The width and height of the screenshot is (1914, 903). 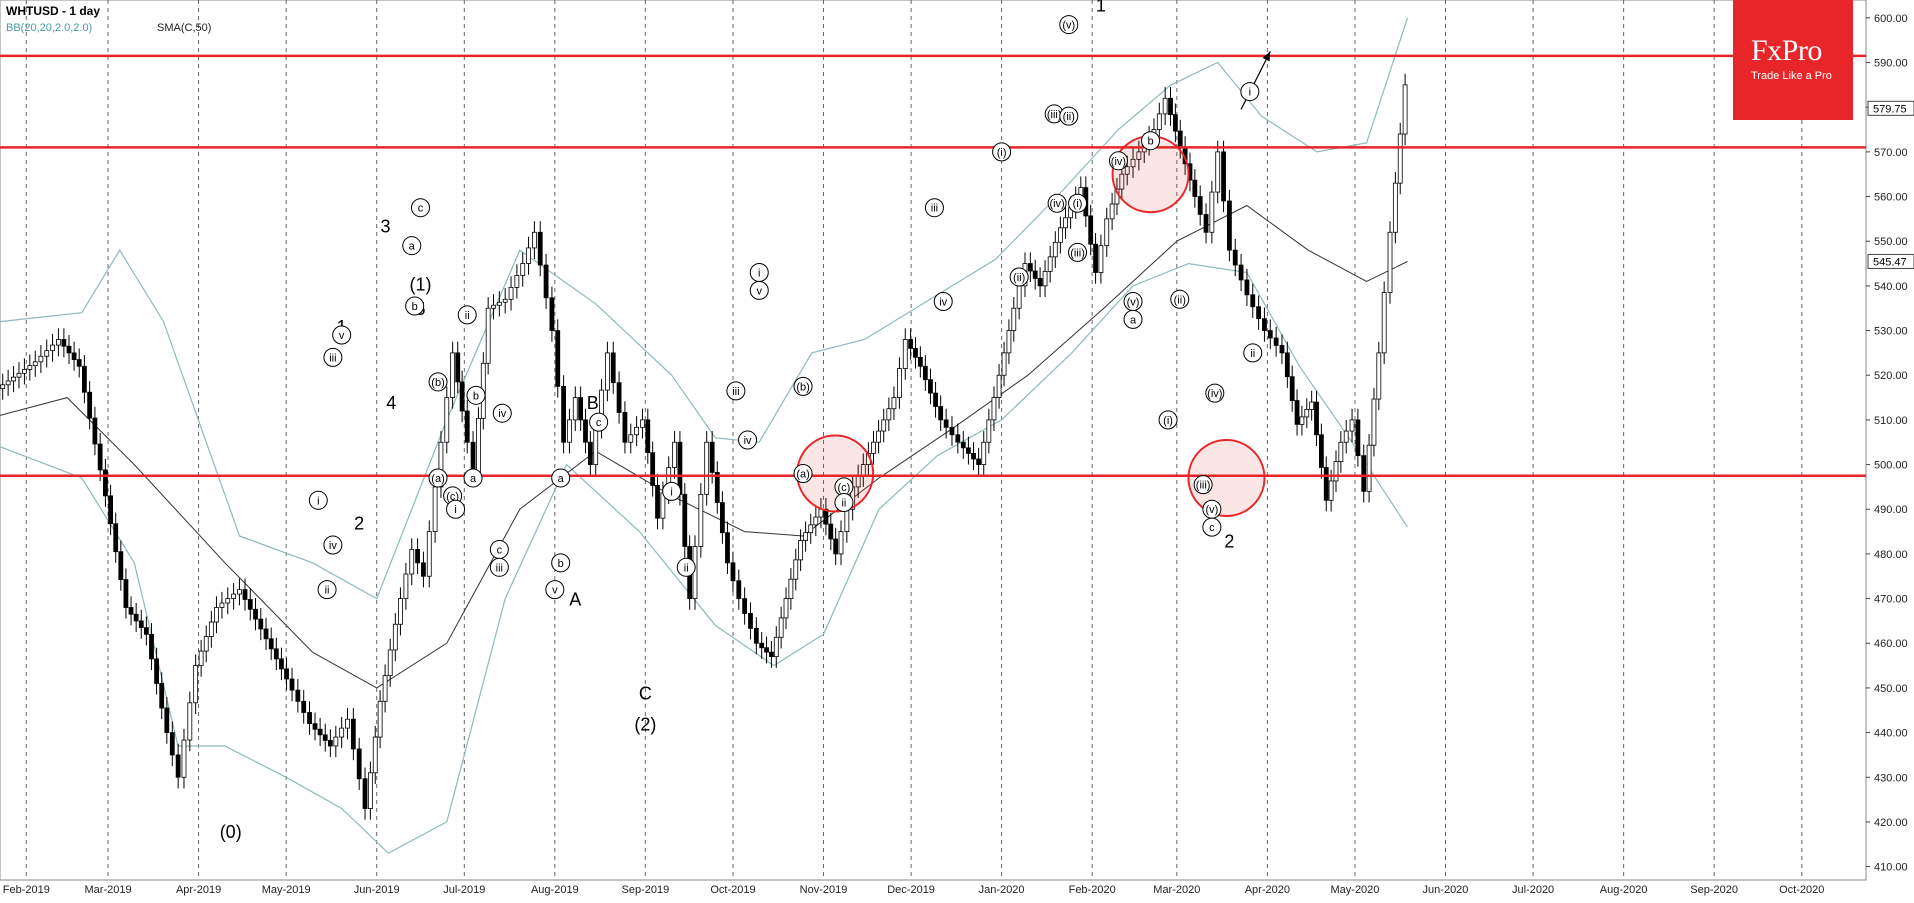 I want to click on y-tick-label: 410.00, so click(x=1891, y=868).